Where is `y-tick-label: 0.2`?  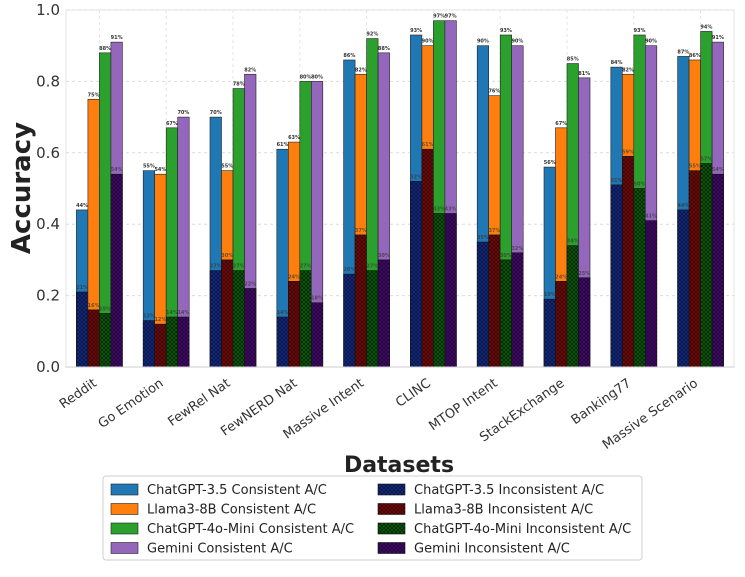
y-tick-label: 0.2 is located at coordinates (48, 296).